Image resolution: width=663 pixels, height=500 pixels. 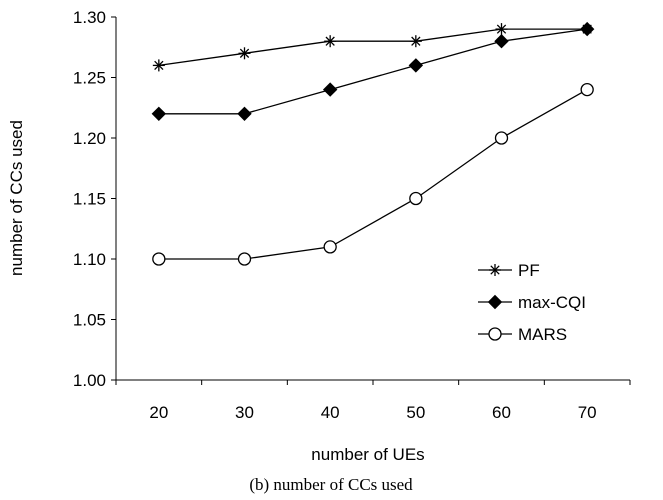 What do you see at coordinates (89, 138) in the screenshot?
I see `y-tick-label: 1.20` at bounding box center [89, 138].